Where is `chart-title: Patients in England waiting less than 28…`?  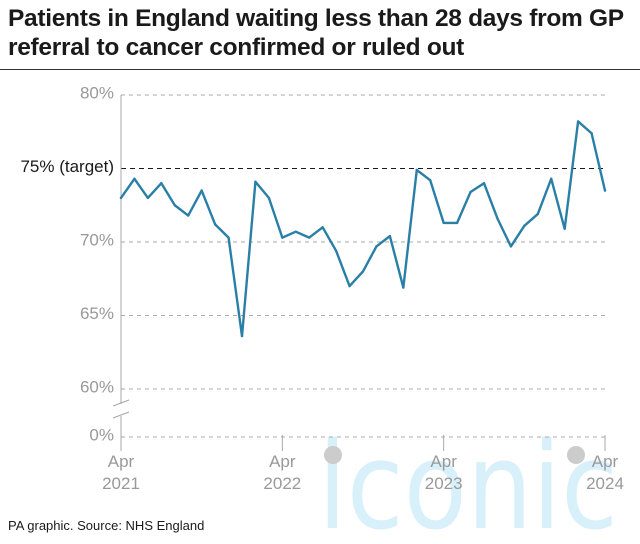
chart-title: Patients in England waiting less than 28… is located at coordinates (316, 33).